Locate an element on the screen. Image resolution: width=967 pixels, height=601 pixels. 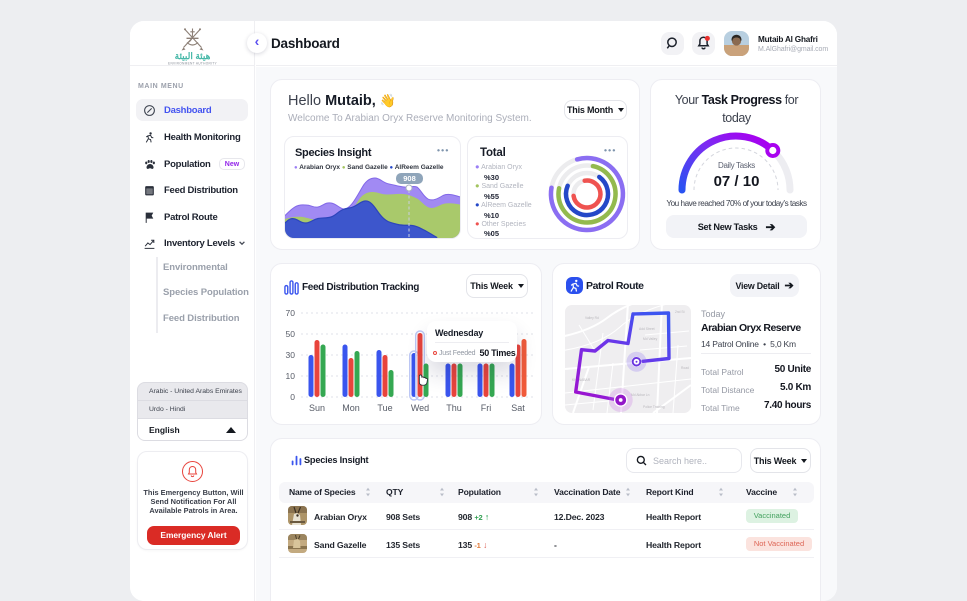
svg-text: Md Akbar Ln is located at coordinates (640, 395).